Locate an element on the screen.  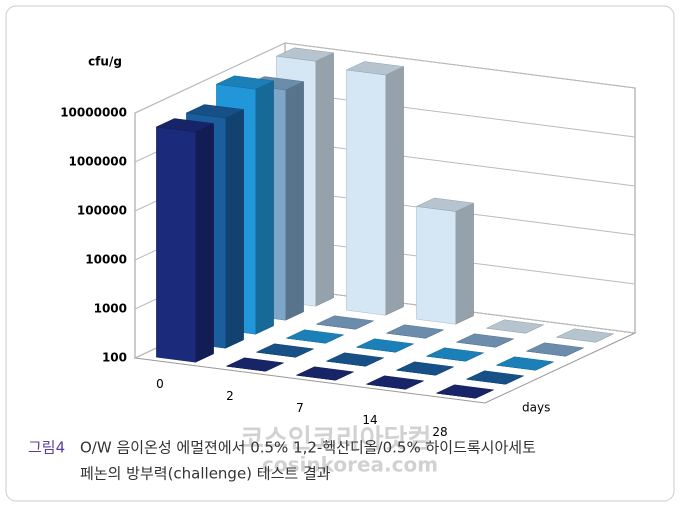
y-tick-label: 100000 is located at coordinates (102, 211).